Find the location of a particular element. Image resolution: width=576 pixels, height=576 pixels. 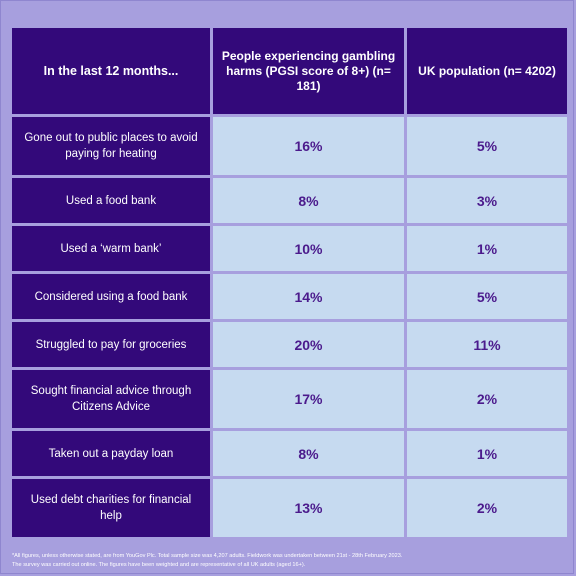

row-value-debt-charities-harms: 13% is located at coordinates (308, 508).